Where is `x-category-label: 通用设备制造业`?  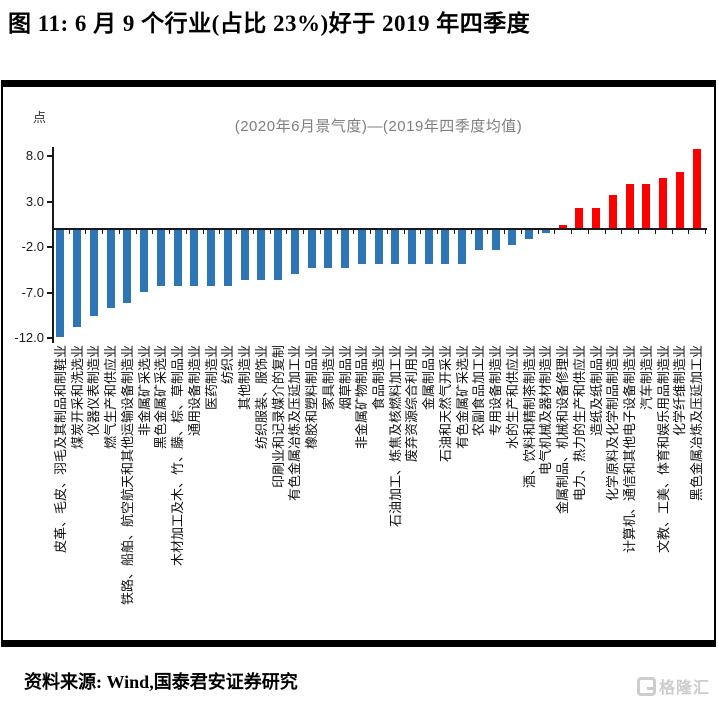 x-category-label: 通用设备制造业 is located at coordinates (194, 391).